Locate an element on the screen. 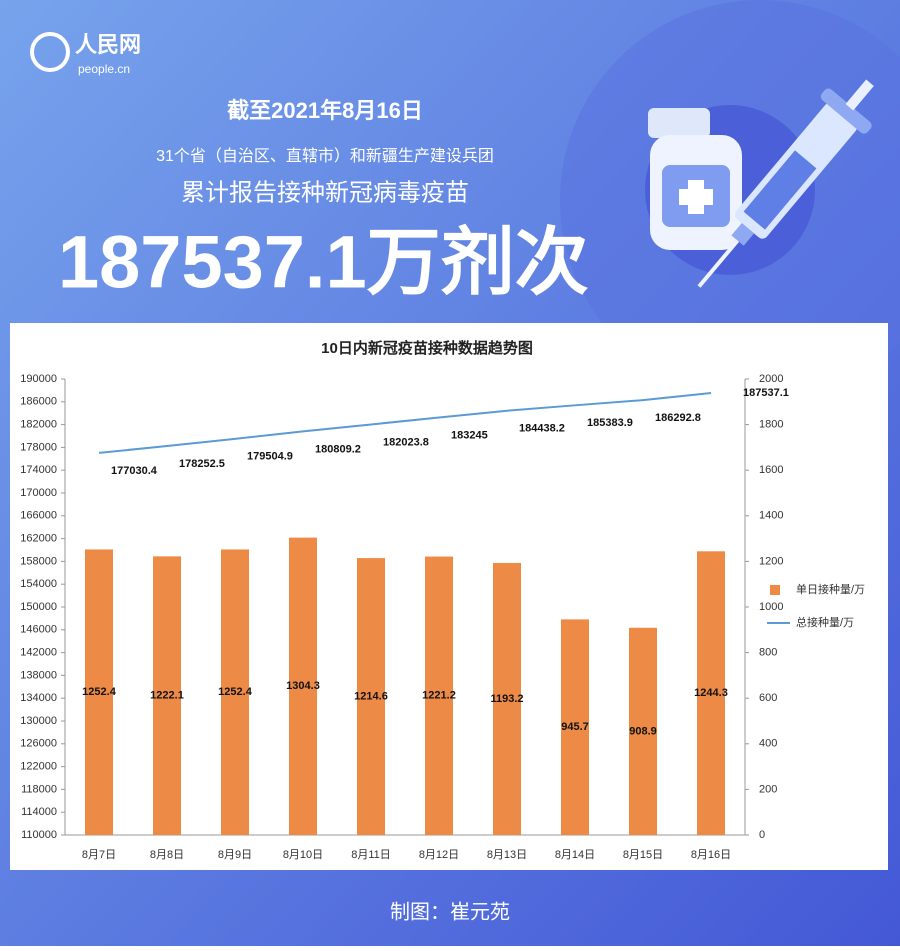 The image size is (900, 951). data-label: 945.7 is located at coordinates (575, 727).